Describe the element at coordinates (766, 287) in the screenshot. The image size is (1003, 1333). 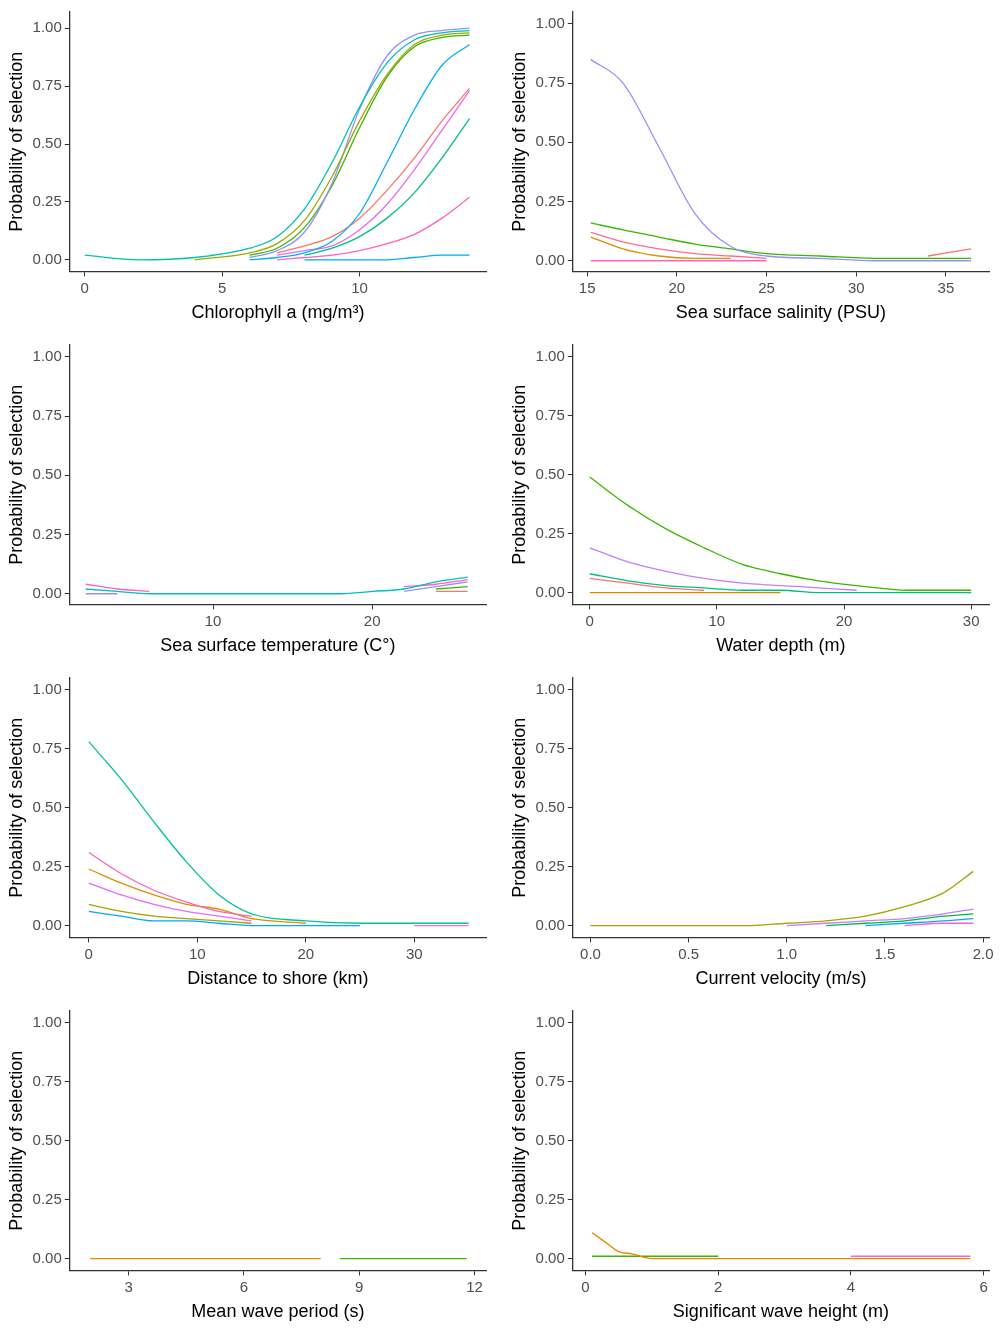
I see `x-tick-label: 25` at that location.